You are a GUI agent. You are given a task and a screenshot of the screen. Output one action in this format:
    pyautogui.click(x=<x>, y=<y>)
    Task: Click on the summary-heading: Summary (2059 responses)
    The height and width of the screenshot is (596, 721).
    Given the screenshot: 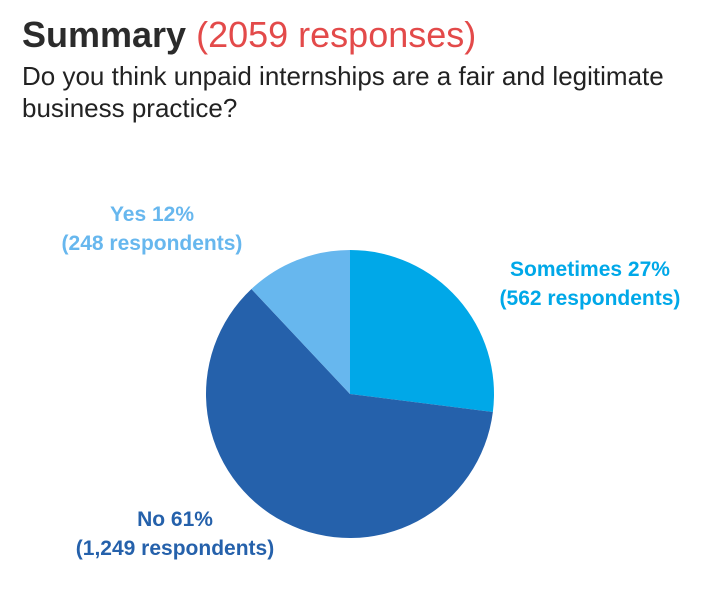 What is the action you would take?
    pyautogui.click(x=249, y=35)
    